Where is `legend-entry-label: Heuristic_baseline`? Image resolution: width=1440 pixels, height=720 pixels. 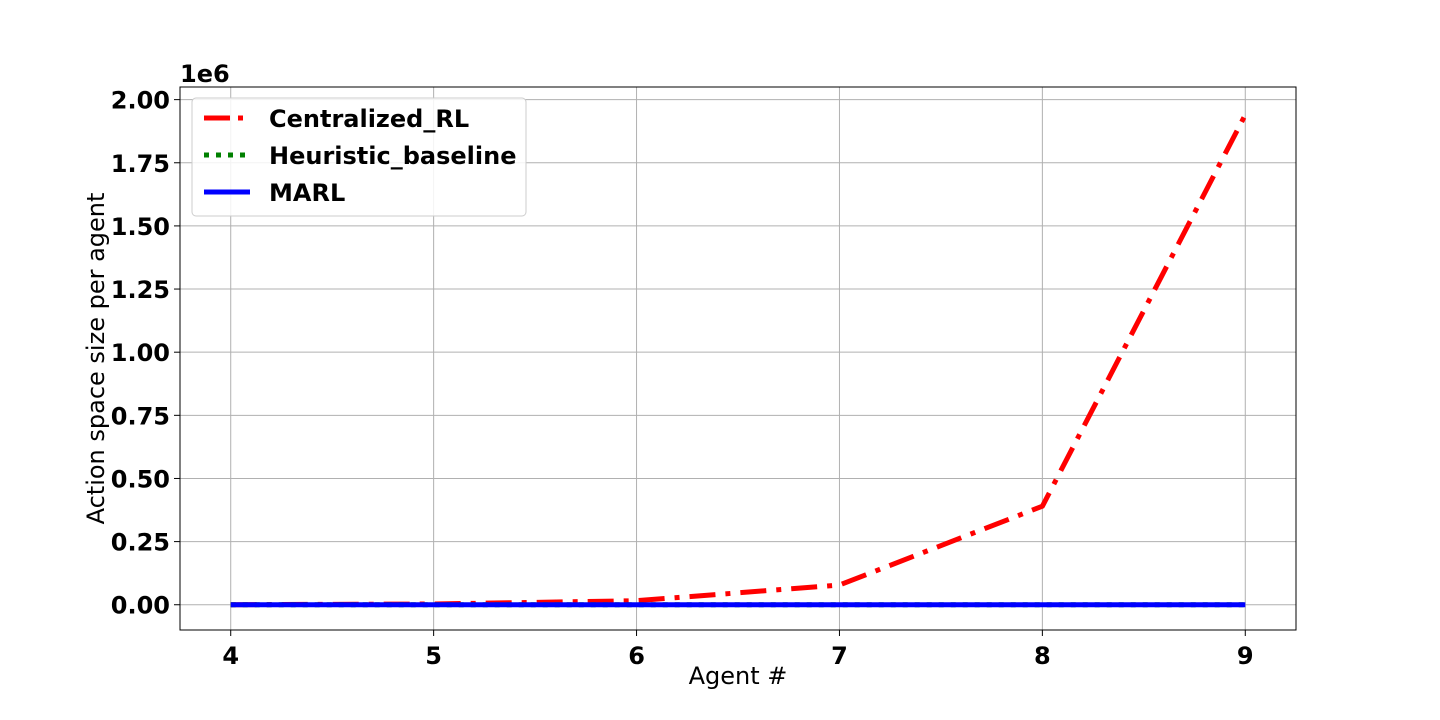
legend-entry-label: Heuristic_baseline is located at coordinates (392, 156).